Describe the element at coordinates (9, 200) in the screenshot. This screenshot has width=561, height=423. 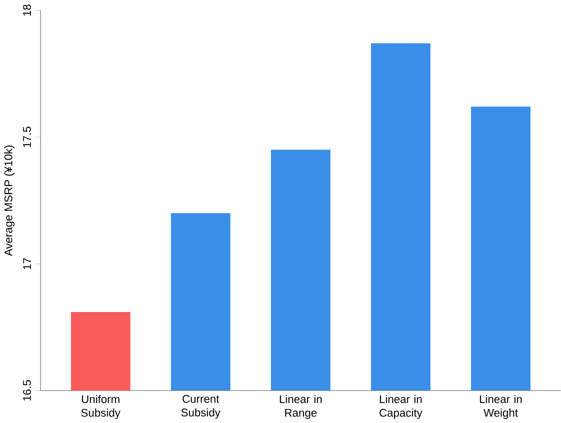
I see `y-axis-title: Average MSRP (¥10k)` at that location.